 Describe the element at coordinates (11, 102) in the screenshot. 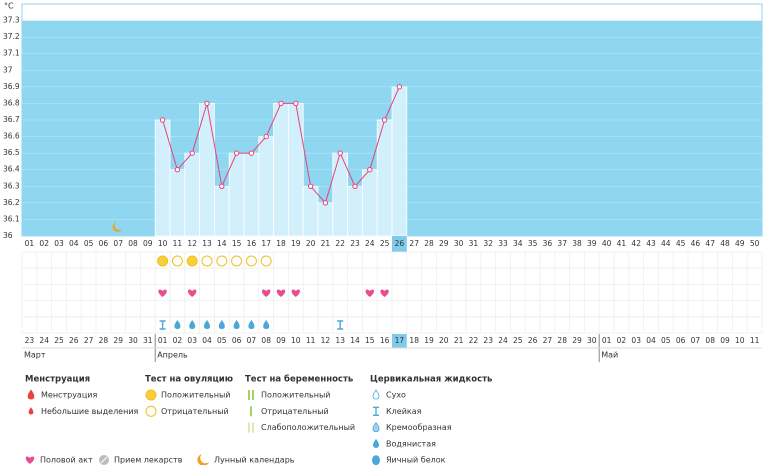

I see `y-tick-label: 36.8` at that location.